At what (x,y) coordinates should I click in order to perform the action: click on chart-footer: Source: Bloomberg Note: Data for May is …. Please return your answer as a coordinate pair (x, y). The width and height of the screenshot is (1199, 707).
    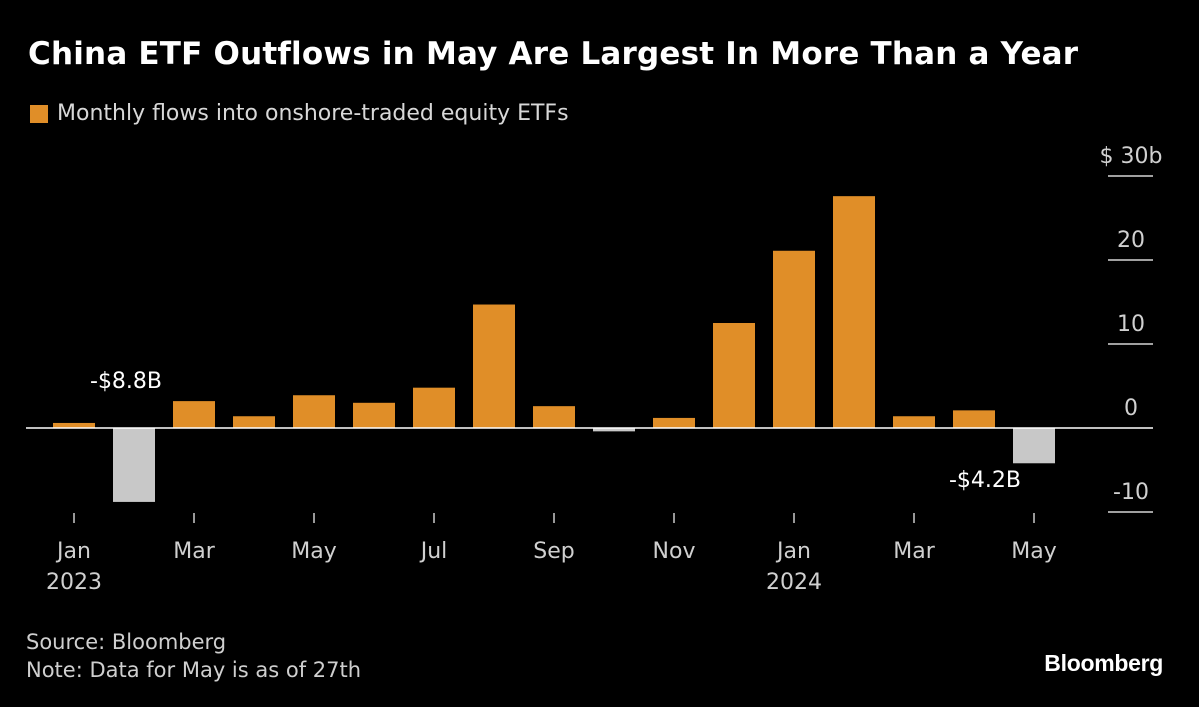
    Looking at the image, I should click on (193, 656).